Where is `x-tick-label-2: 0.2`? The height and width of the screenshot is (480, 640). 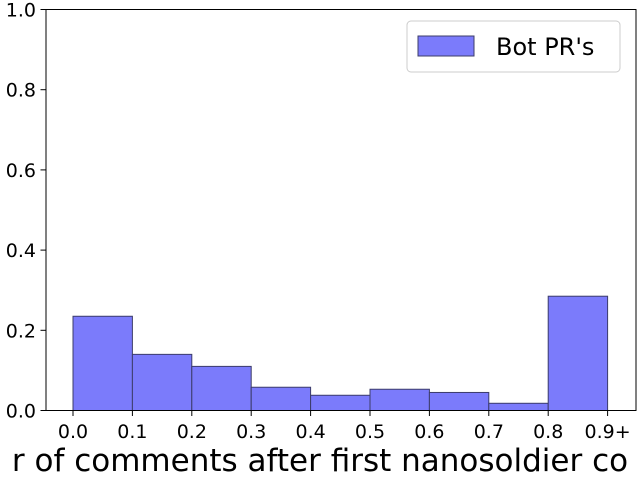 x-tick-label-2: 0.2 is located at coordinates (192, 432).